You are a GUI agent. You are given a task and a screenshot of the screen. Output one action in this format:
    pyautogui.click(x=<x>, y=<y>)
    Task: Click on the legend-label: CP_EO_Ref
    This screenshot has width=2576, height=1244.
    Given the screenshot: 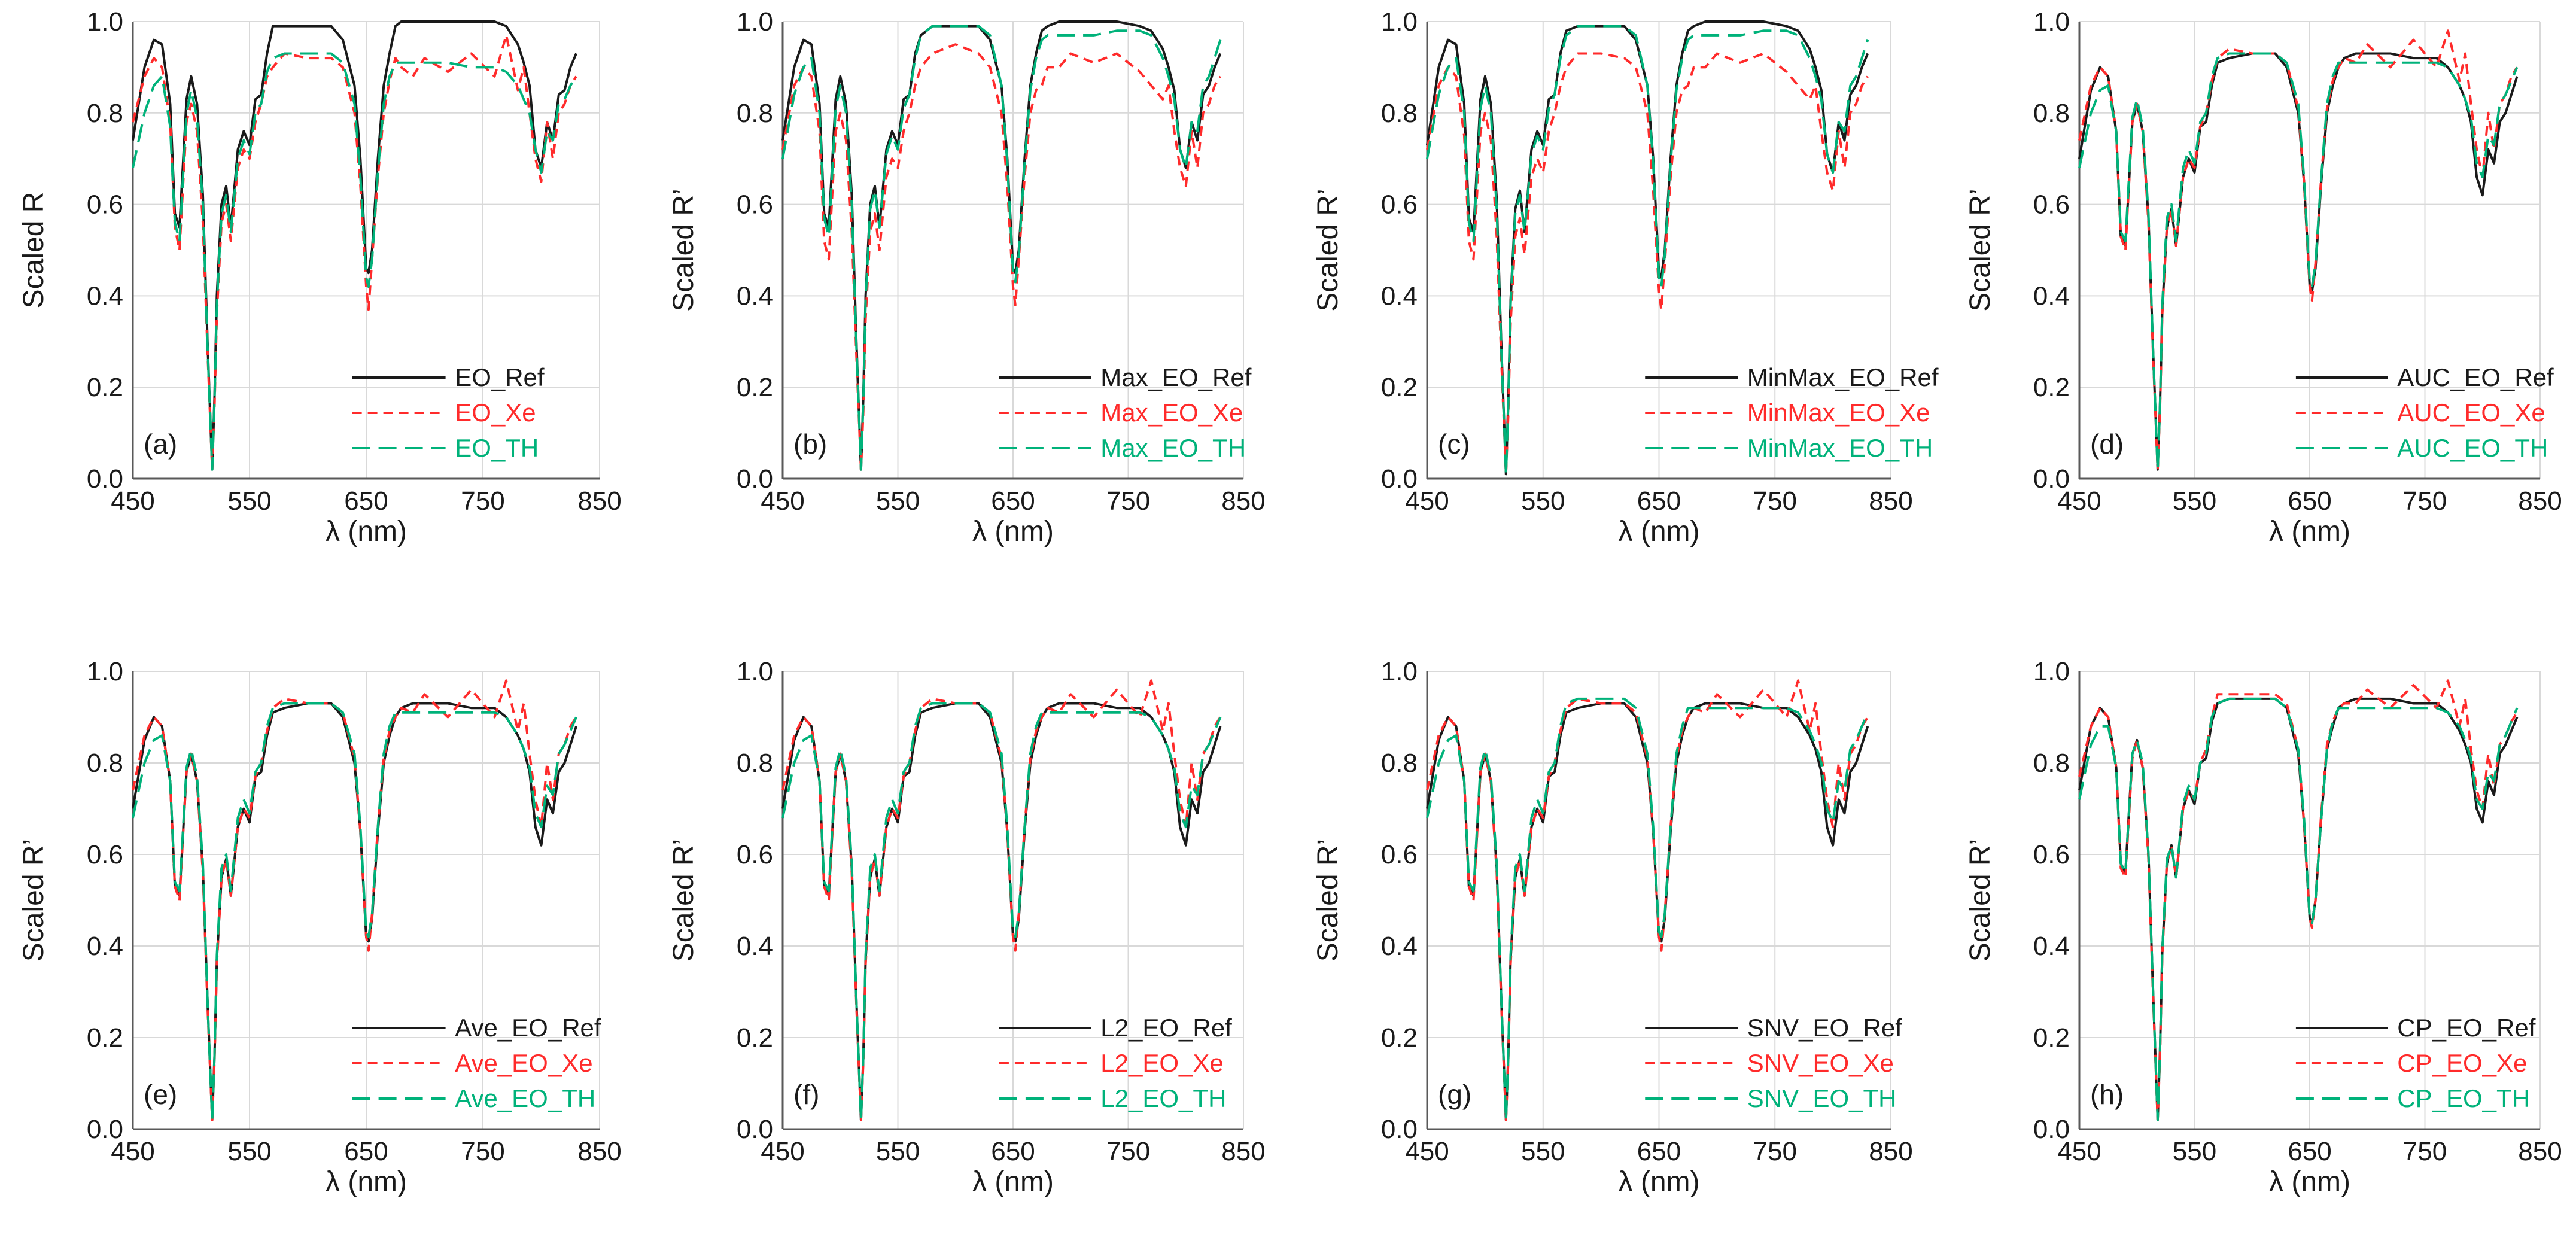 What is the action you would take?
    pyautogui.click(x=2466, y=1028)
    